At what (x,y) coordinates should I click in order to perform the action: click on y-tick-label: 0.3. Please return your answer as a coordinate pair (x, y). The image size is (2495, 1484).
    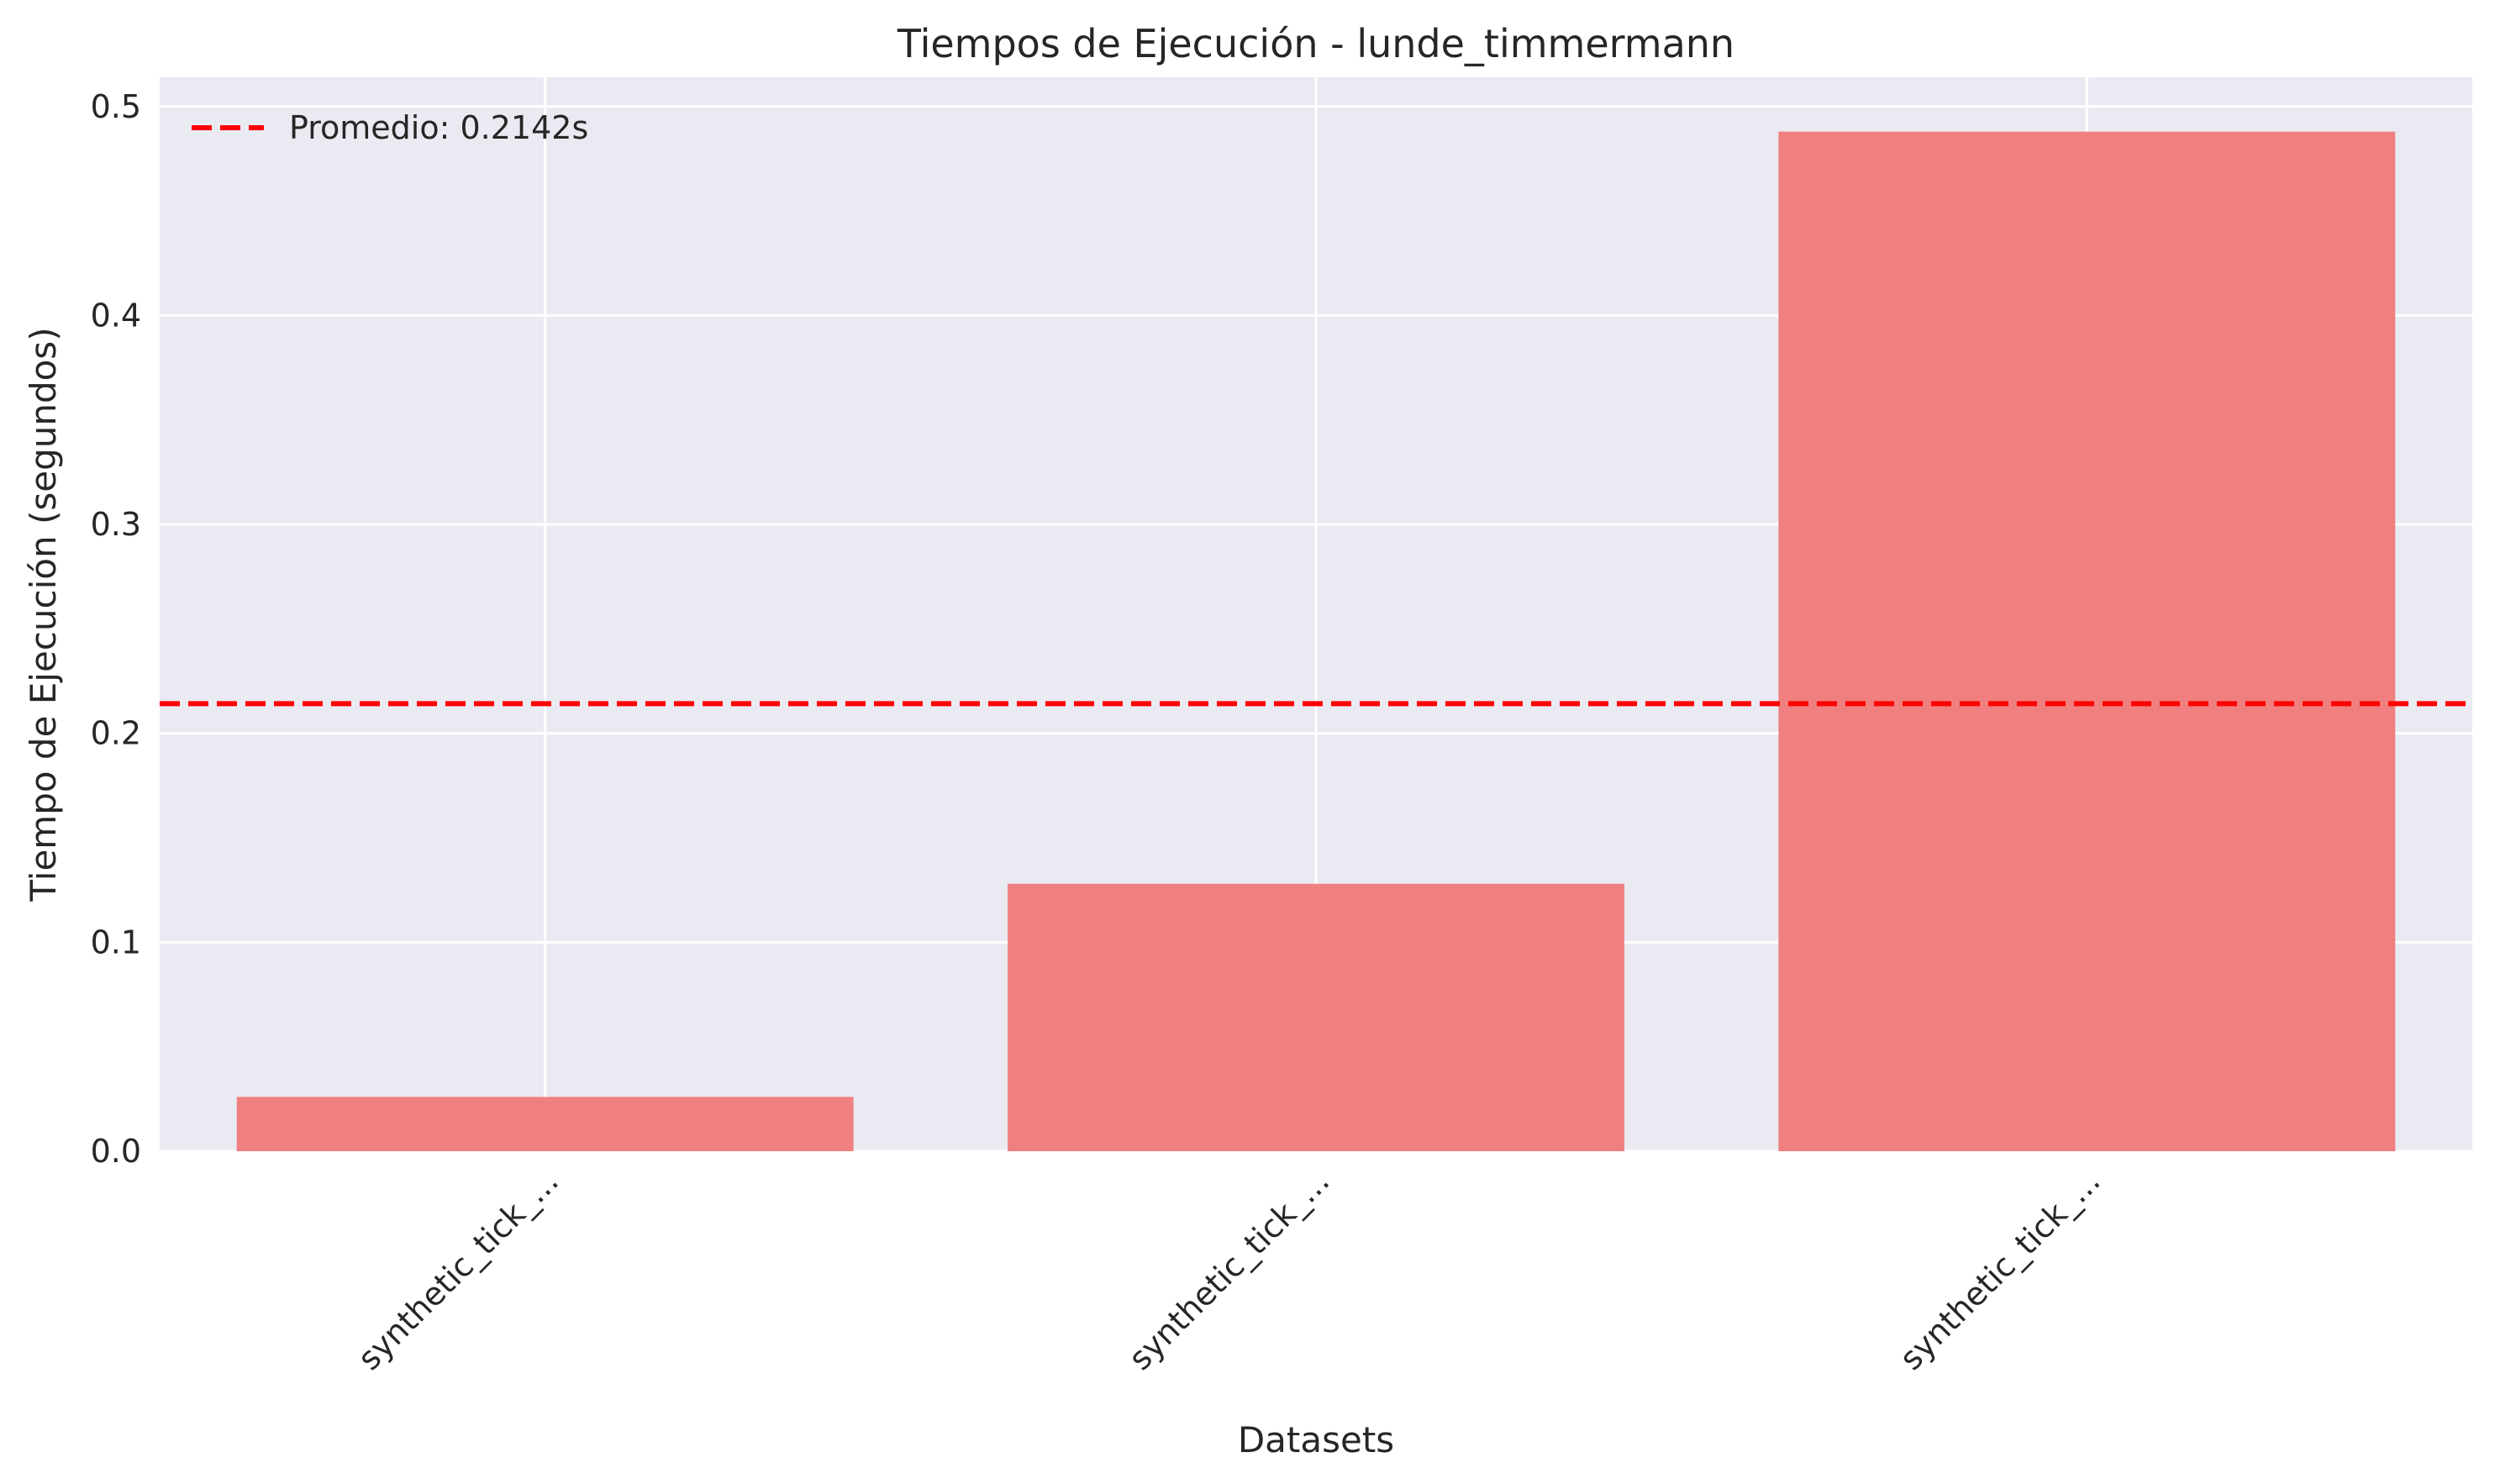
    Looking at the image, I should click on (116, 525).